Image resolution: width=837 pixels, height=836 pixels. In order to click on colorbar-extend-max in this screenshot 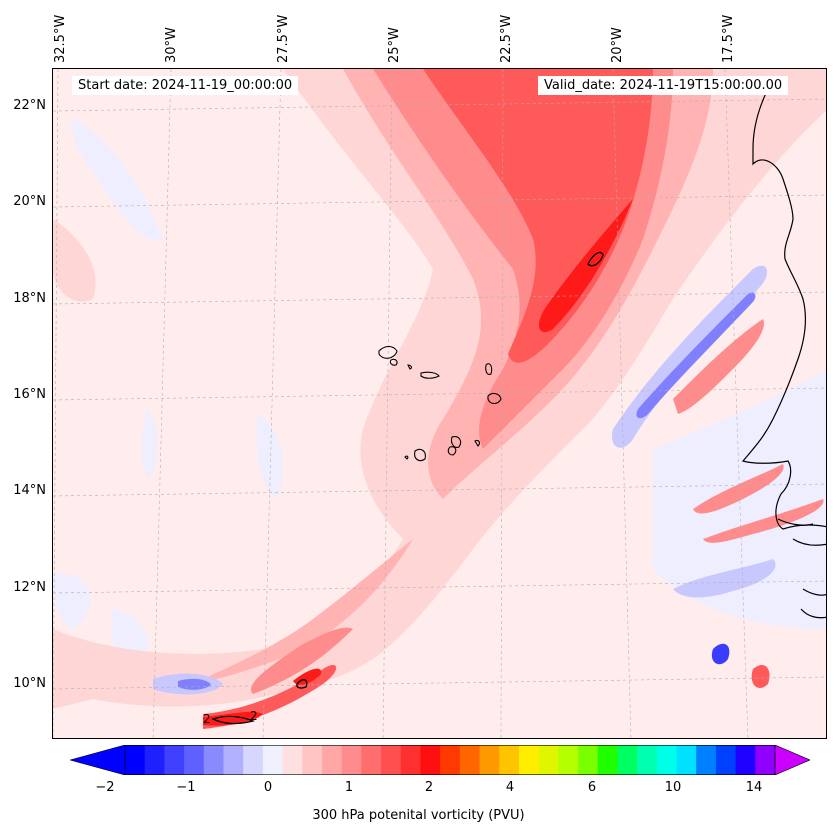, I will do `click(792, 760)`.